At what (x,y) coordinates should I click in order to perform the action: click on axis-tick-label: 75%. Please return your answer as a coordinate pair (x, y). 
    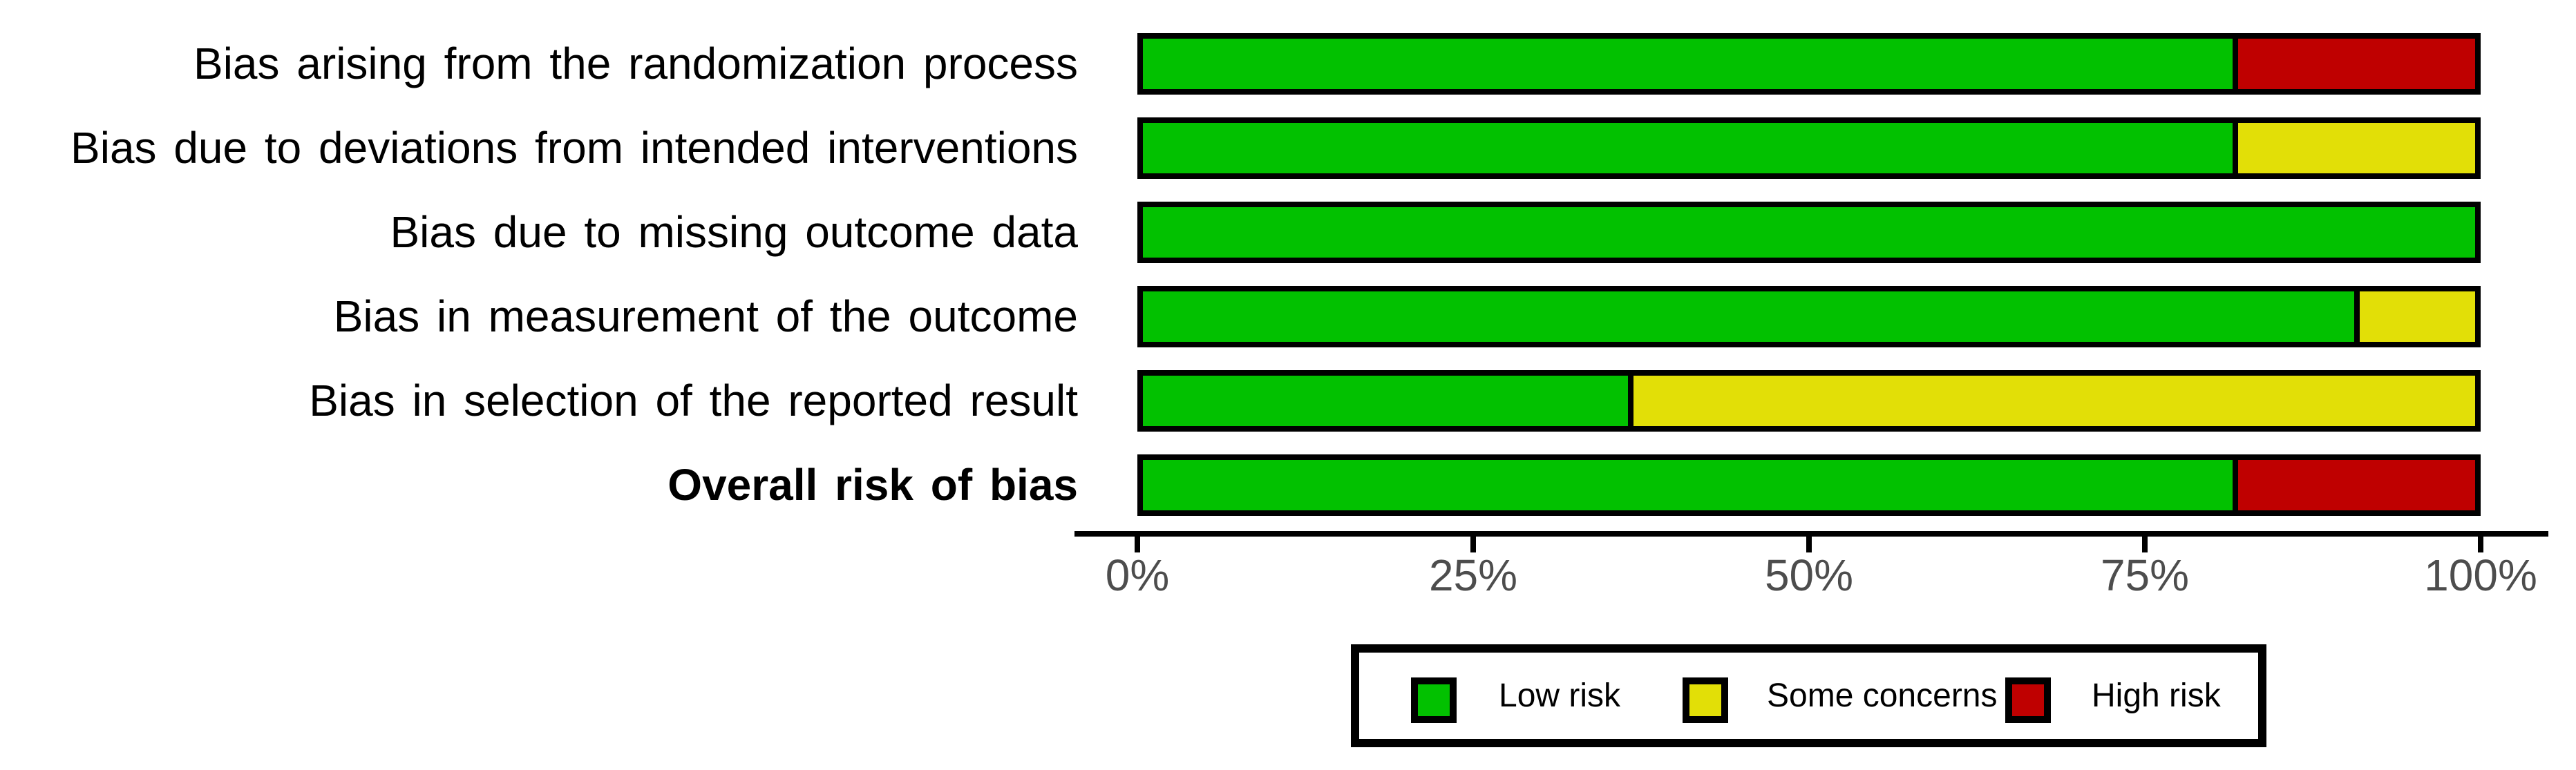
    Looking at the image, I should click on (2145, 575).